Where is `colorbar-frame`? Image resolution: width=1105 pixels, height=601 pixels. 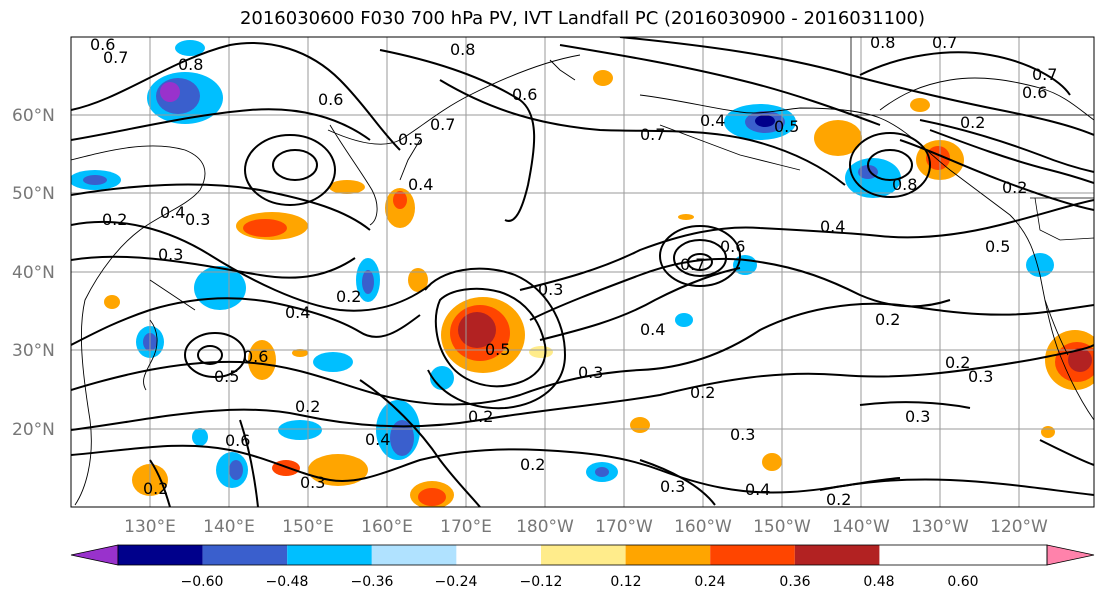 colorbar-frame is located at coordinates (582, 555).